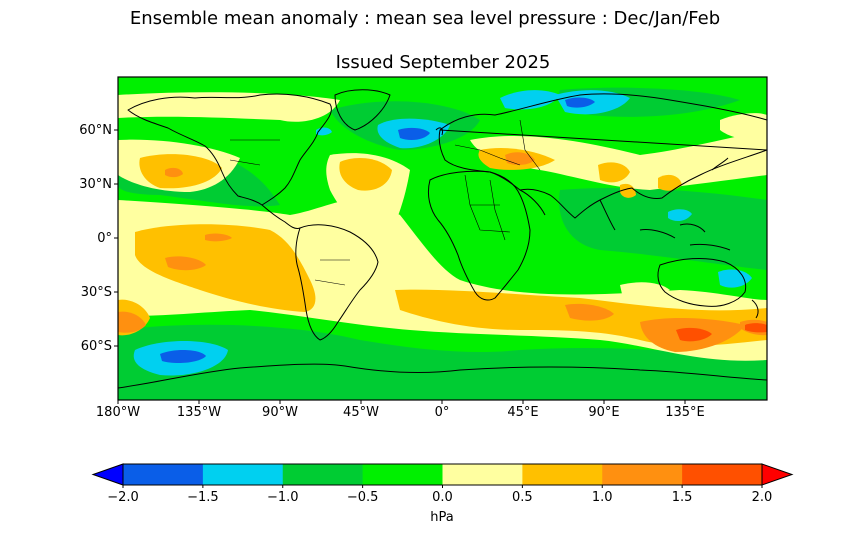 This screenshot has width=850, height=550. What do you see at coordinates (603, 412) in the screenshot?
I see `lon-tick-label: 90°E` at bounding box center [603, 412].